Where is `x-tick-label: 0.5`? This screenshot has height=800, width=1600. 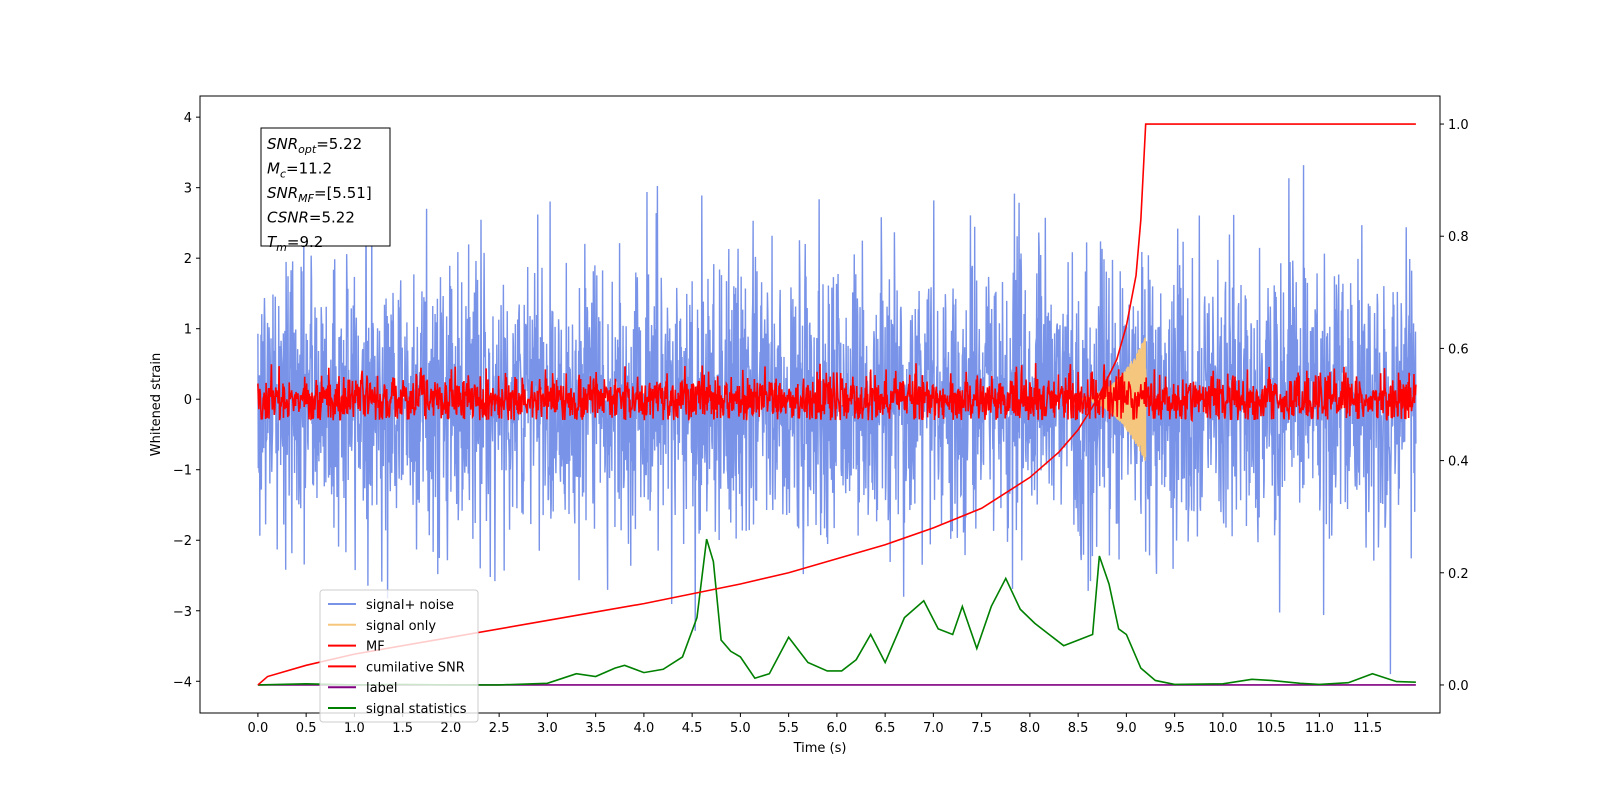 x-tick-label: 0.5 is located at coordinates (306, 728).